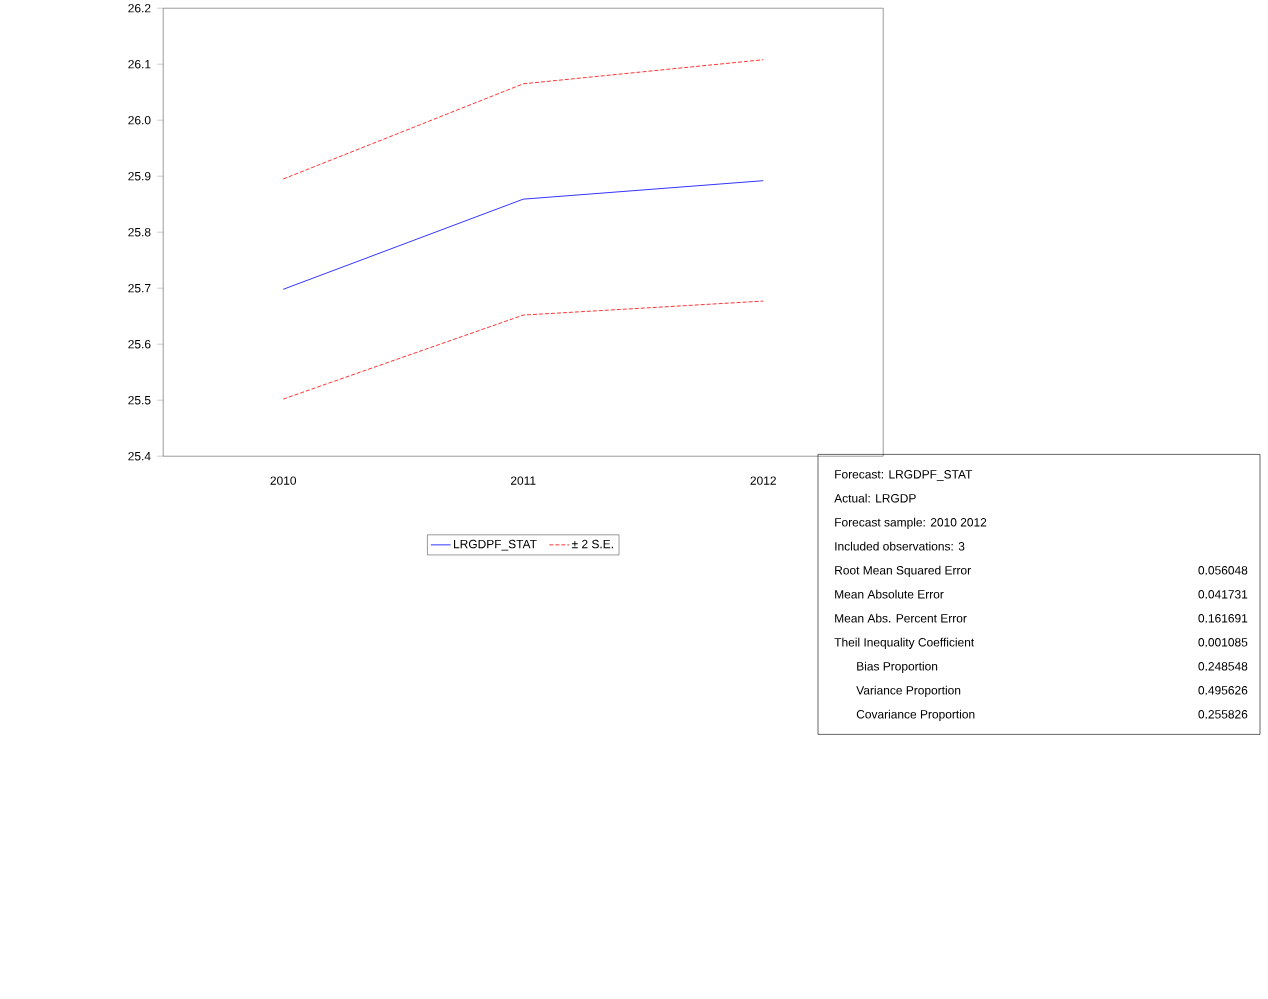 Image resolution: width=1268 pixels, height=999 pixels. I want to click on text: 0.001085, so click(1223, 642).